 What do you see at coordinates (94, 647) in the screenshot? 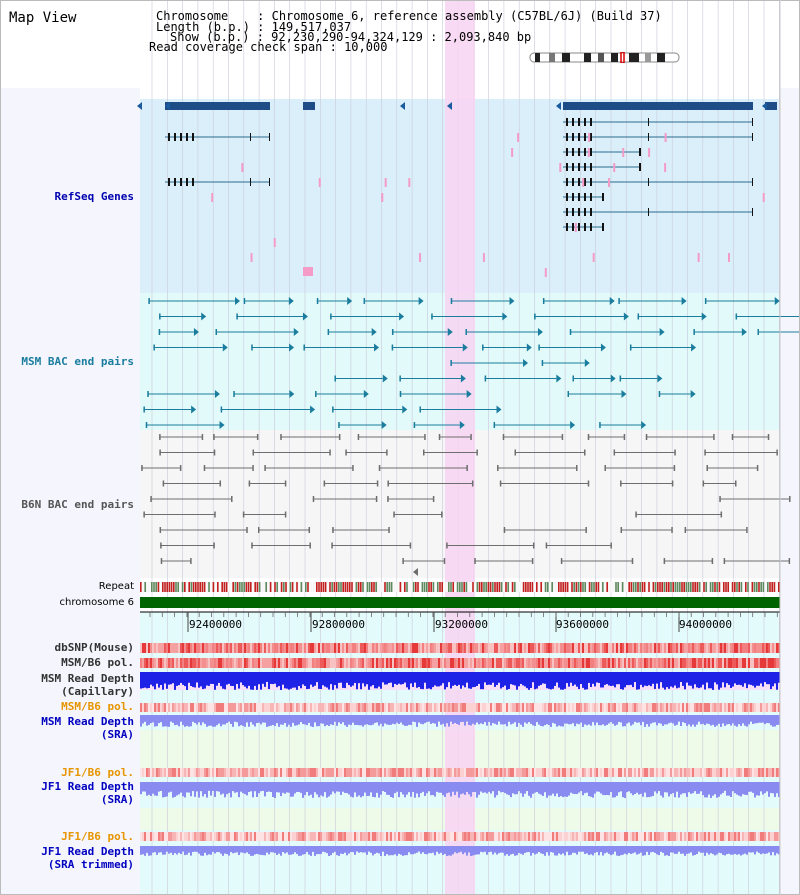
I see `track-label-dbsnp: dbSNP(Mouse)` at bounding box center [94, 647].